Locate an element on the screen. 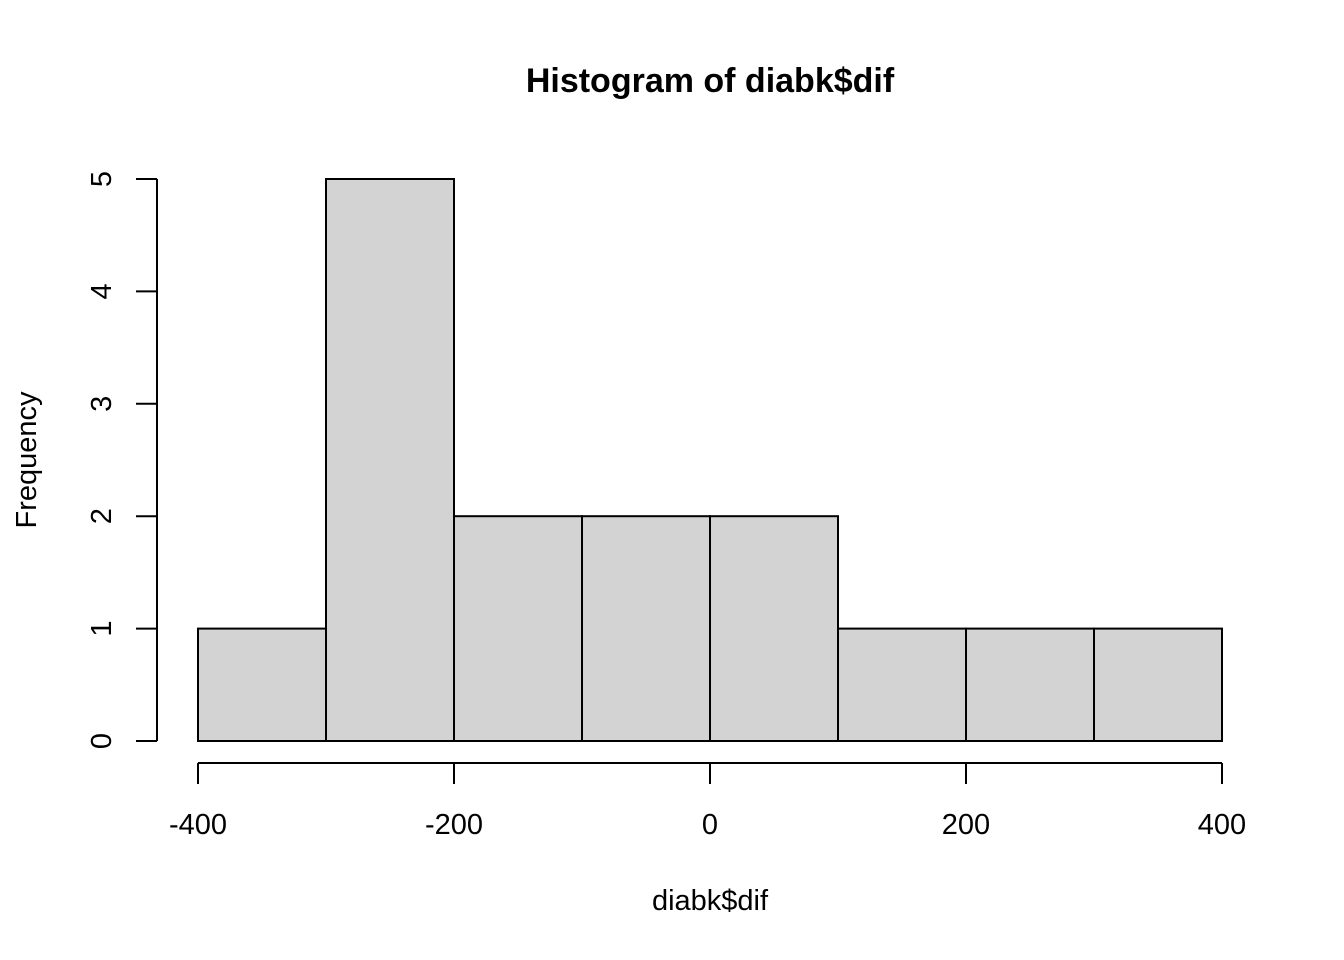 The image size is (1344, 960). y-tick-label: 0 is located at coordinates (102, 741).